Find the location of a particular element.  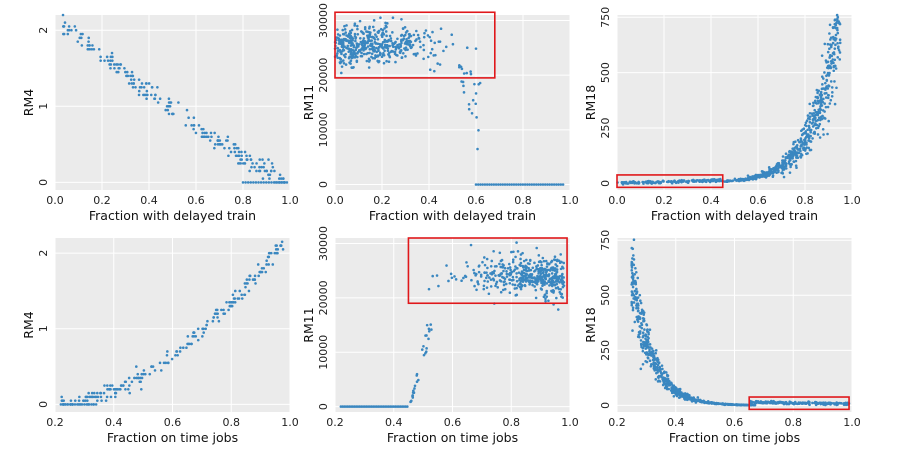

highlight-box is located at coordinates (799, 403).